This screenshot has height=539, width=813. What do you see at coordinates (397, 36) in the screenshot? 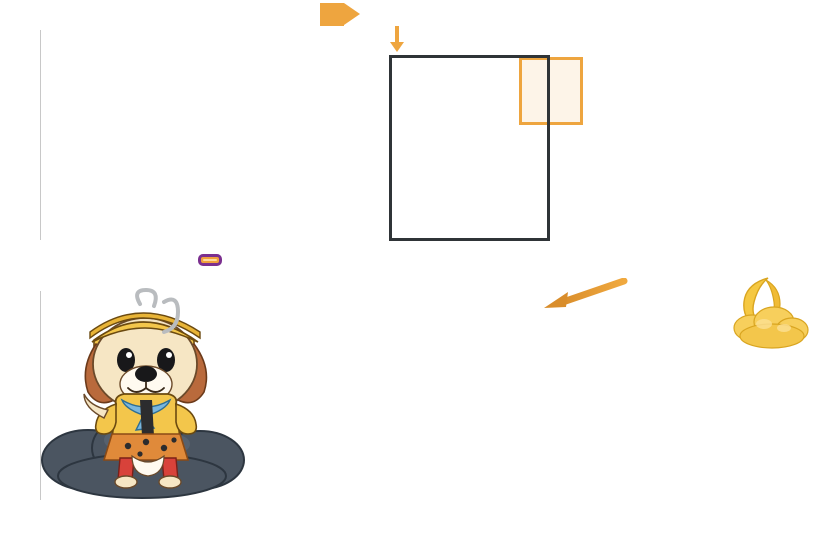
I see `banner-arrow-stem` at bounding box center [397, 36].